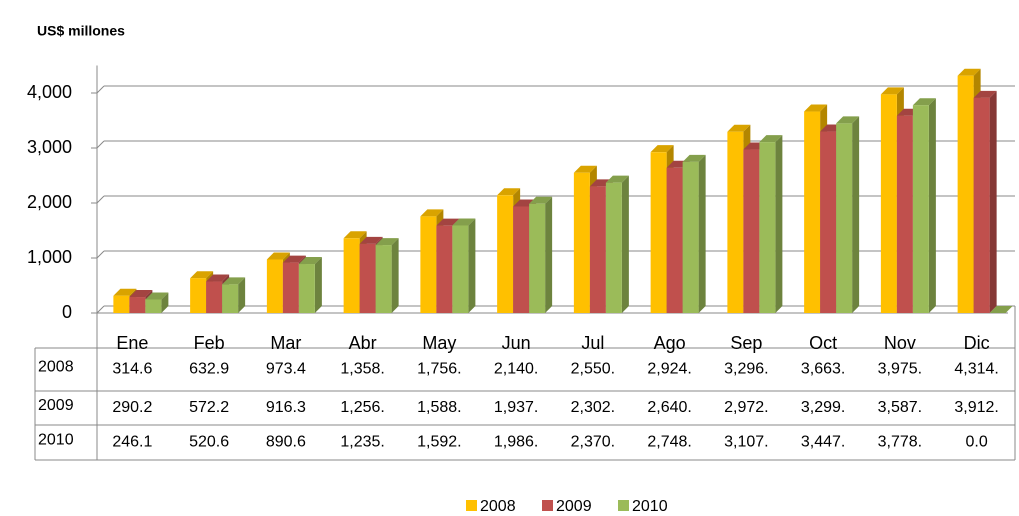 The height and width of the screenshot is (516, 1019). I want to click on table-cell: 572.2, so click(209, 407).